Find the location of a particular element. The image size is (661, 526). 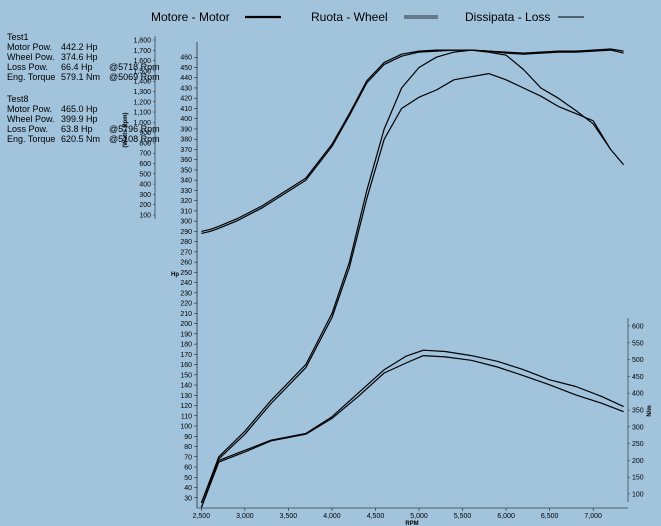

inner-tick-label: 900 is located at coordinates (145, 133).